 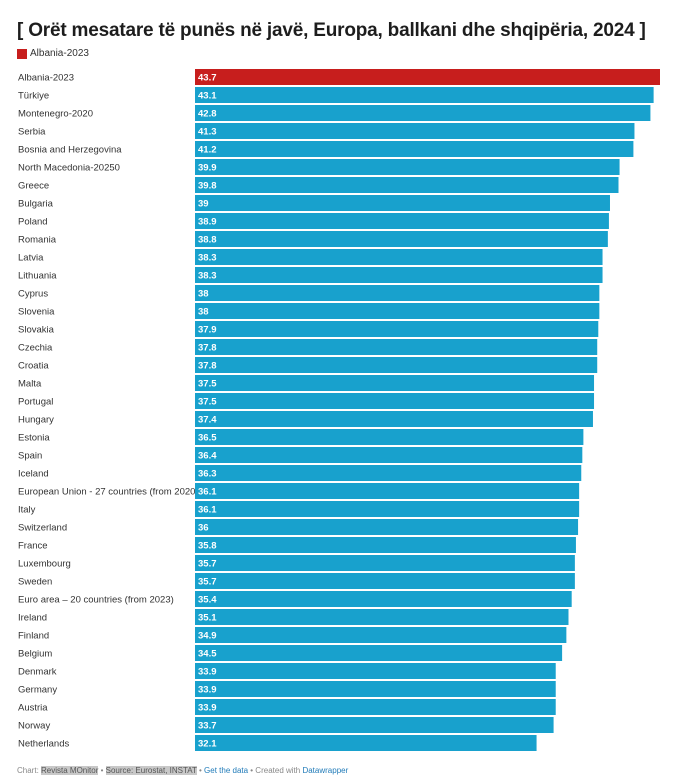 What do you see at coordinates (207, 240) in the screenshot?
I see `value-label: 38.8` at bounding box center [207, 240].